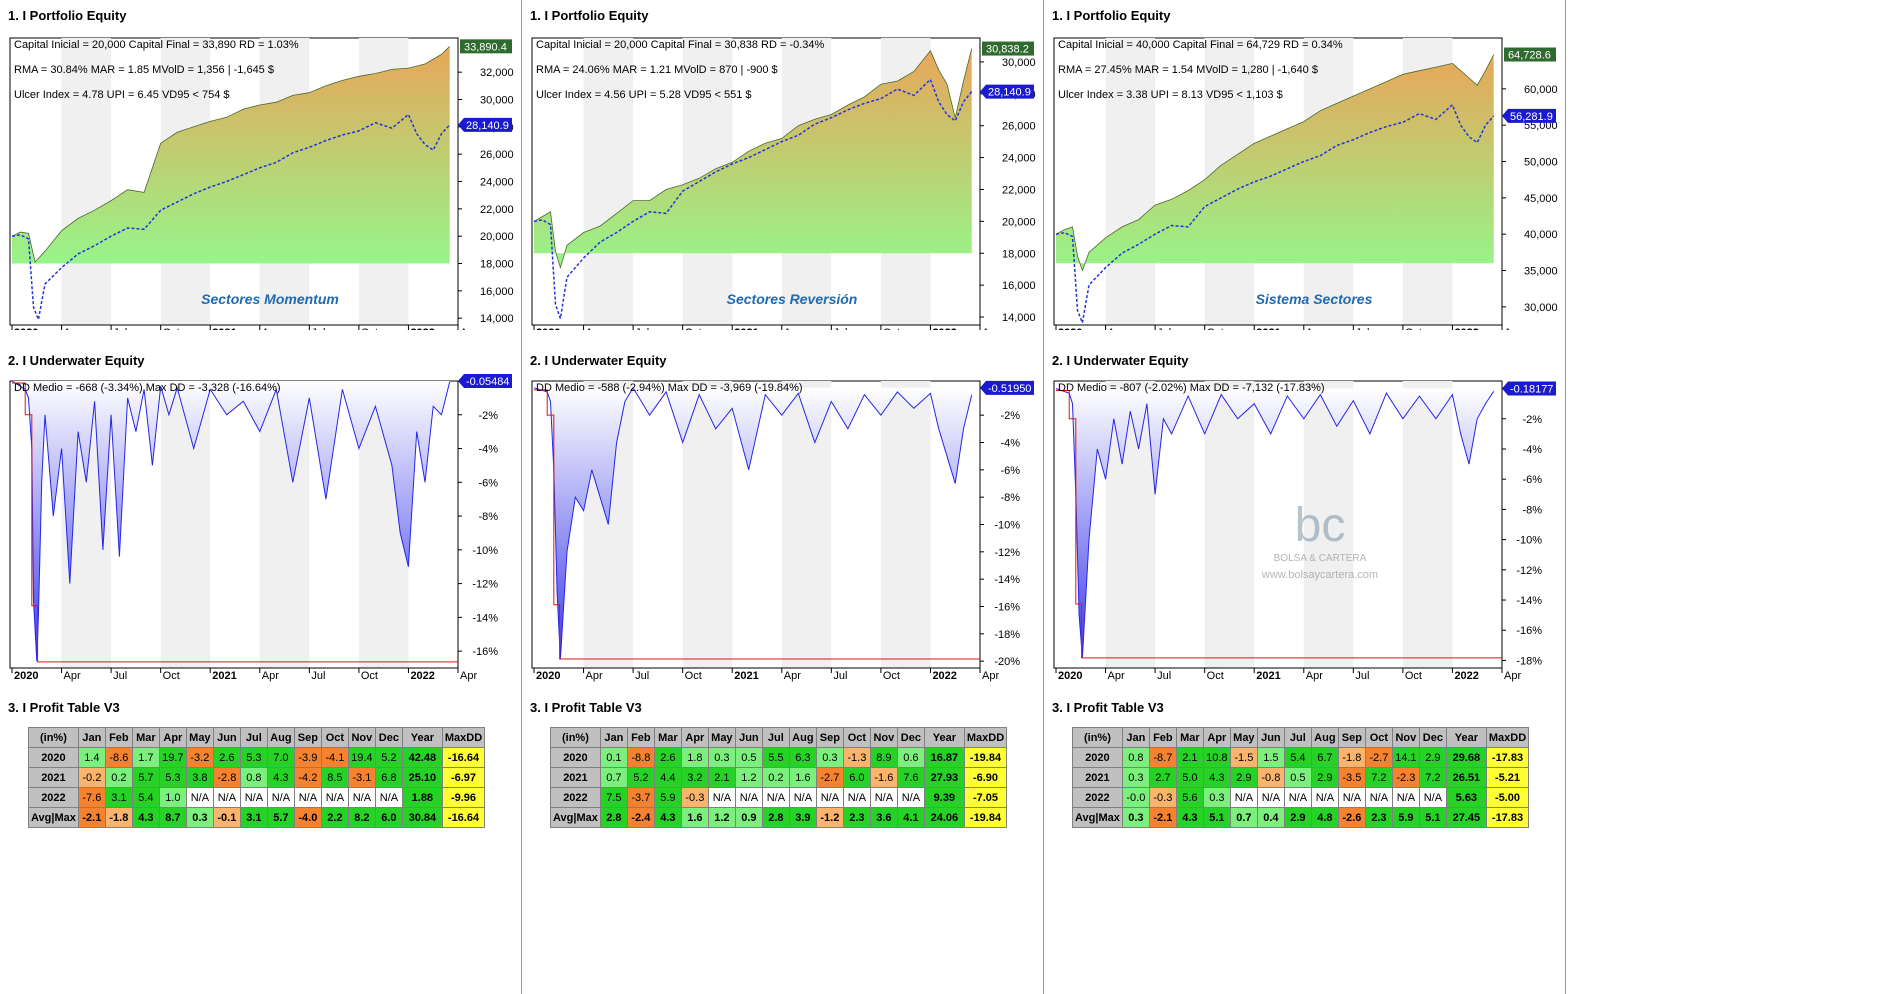 The width and height of the screenshot is (1880, 994). Describe the element at coordinates (598, 360) in the screenshot. I see `section-title-underwater: 2. I Underwater Equity` at that location.